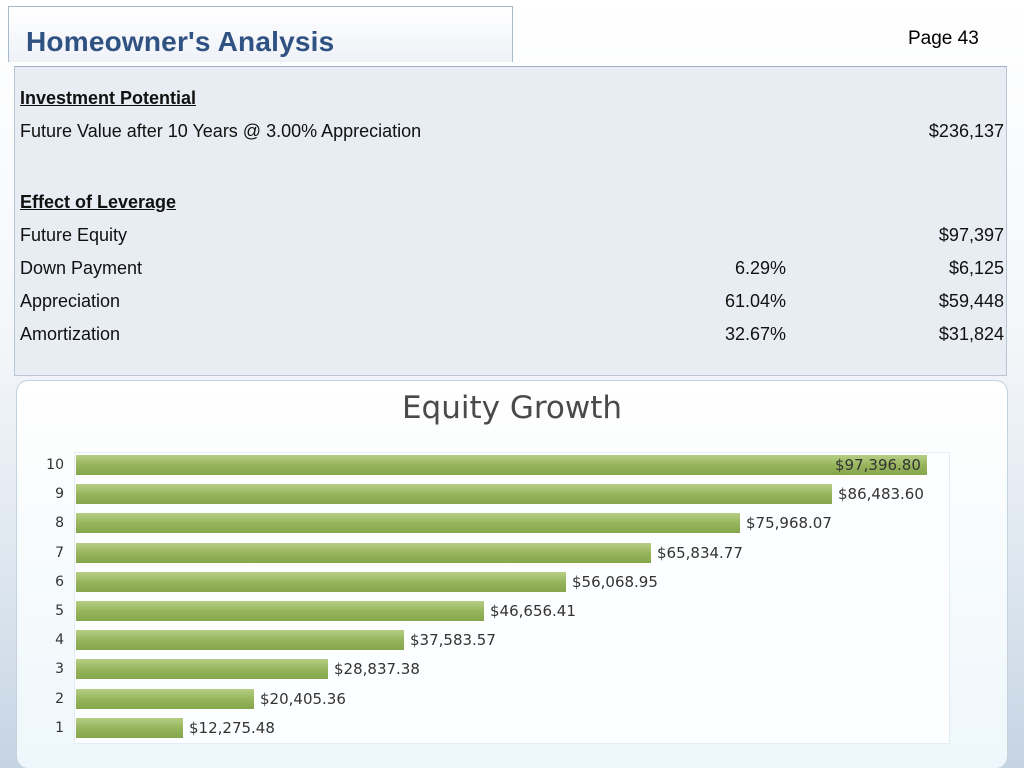 The height and width of the screenshot is (768, 1024). What do you see at coordinates (59, 581) in the screenshot?
I see `category-label: 6` at bounding box center [59, 581].